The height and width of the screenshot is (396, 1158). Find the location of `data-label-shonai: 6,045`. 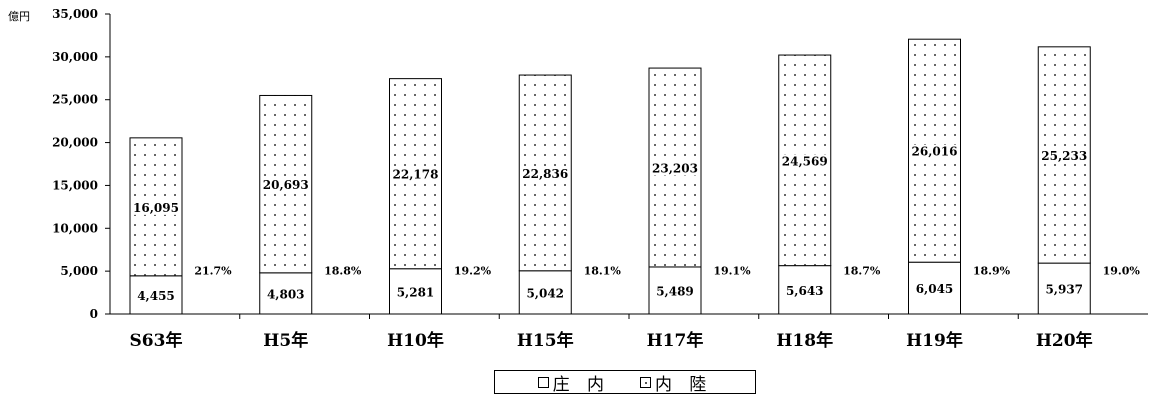

data-label-shonai: 6,045 is located at coordinates (935, 289).